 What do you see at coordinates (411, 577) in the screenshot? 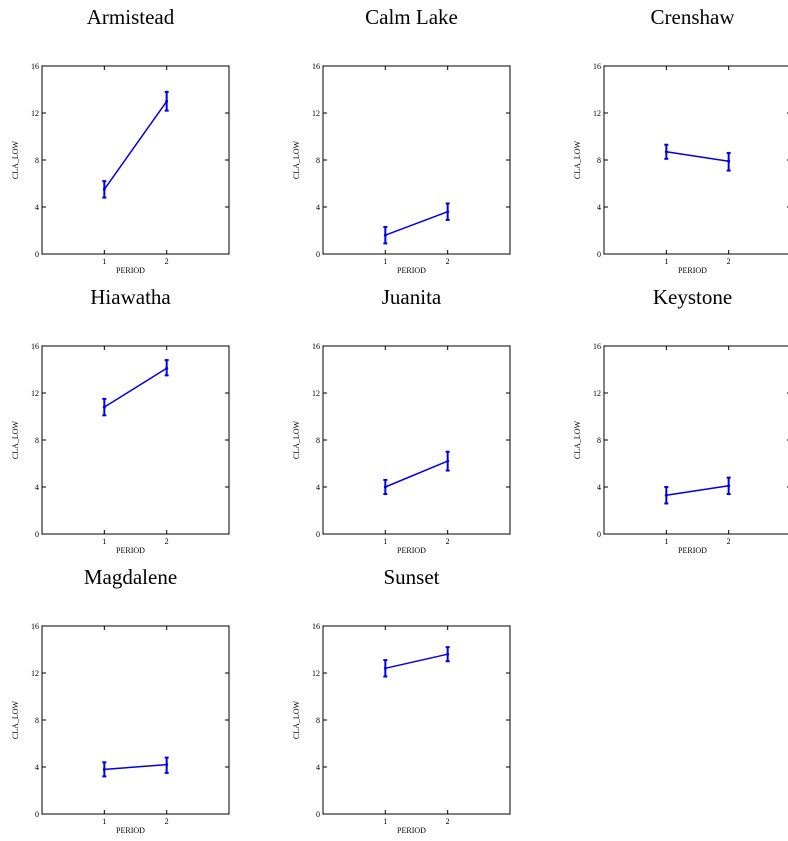
I see `panel-title: Sunset` at bounding box center [411, 577].